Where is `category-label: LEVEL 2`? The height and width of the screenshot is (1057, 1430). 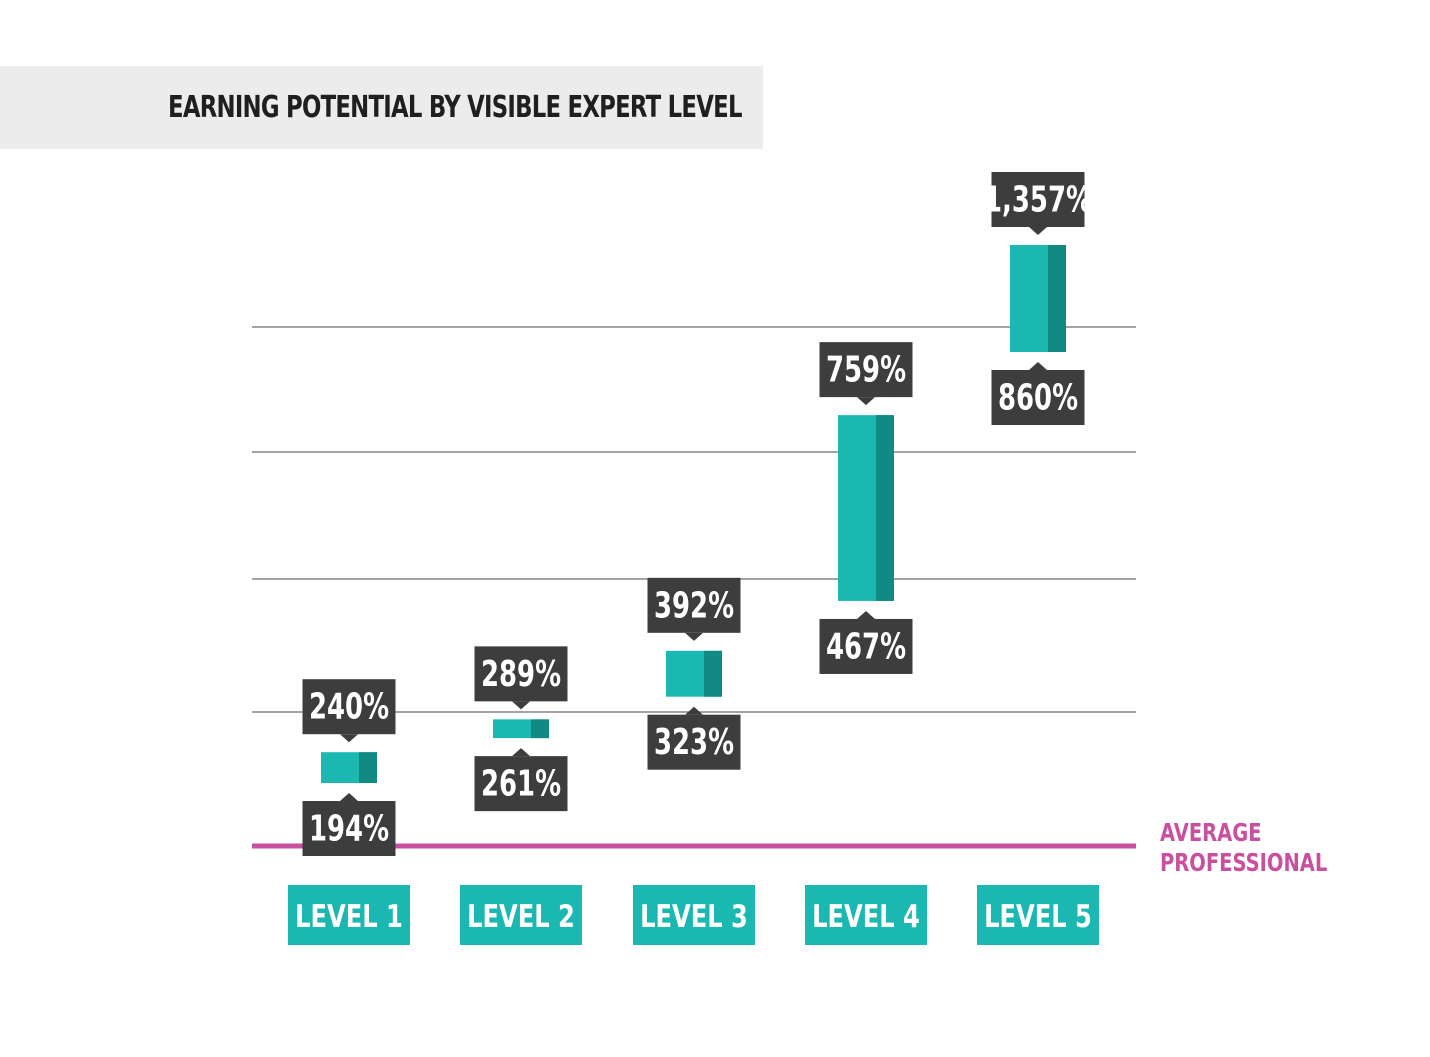
category-label: LEVEL 2 is located at coordinates (521, 916).